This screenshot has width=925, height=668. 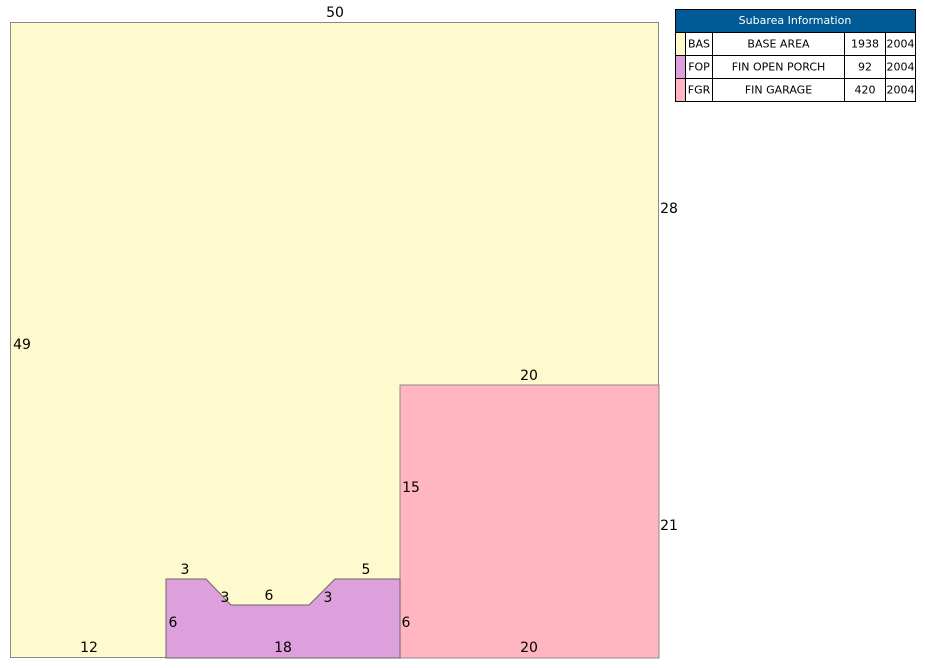 What do you see at coordinates (865, 67) in the screenshot?
I see `cell-text: 92` at bounding box center [865, 67].